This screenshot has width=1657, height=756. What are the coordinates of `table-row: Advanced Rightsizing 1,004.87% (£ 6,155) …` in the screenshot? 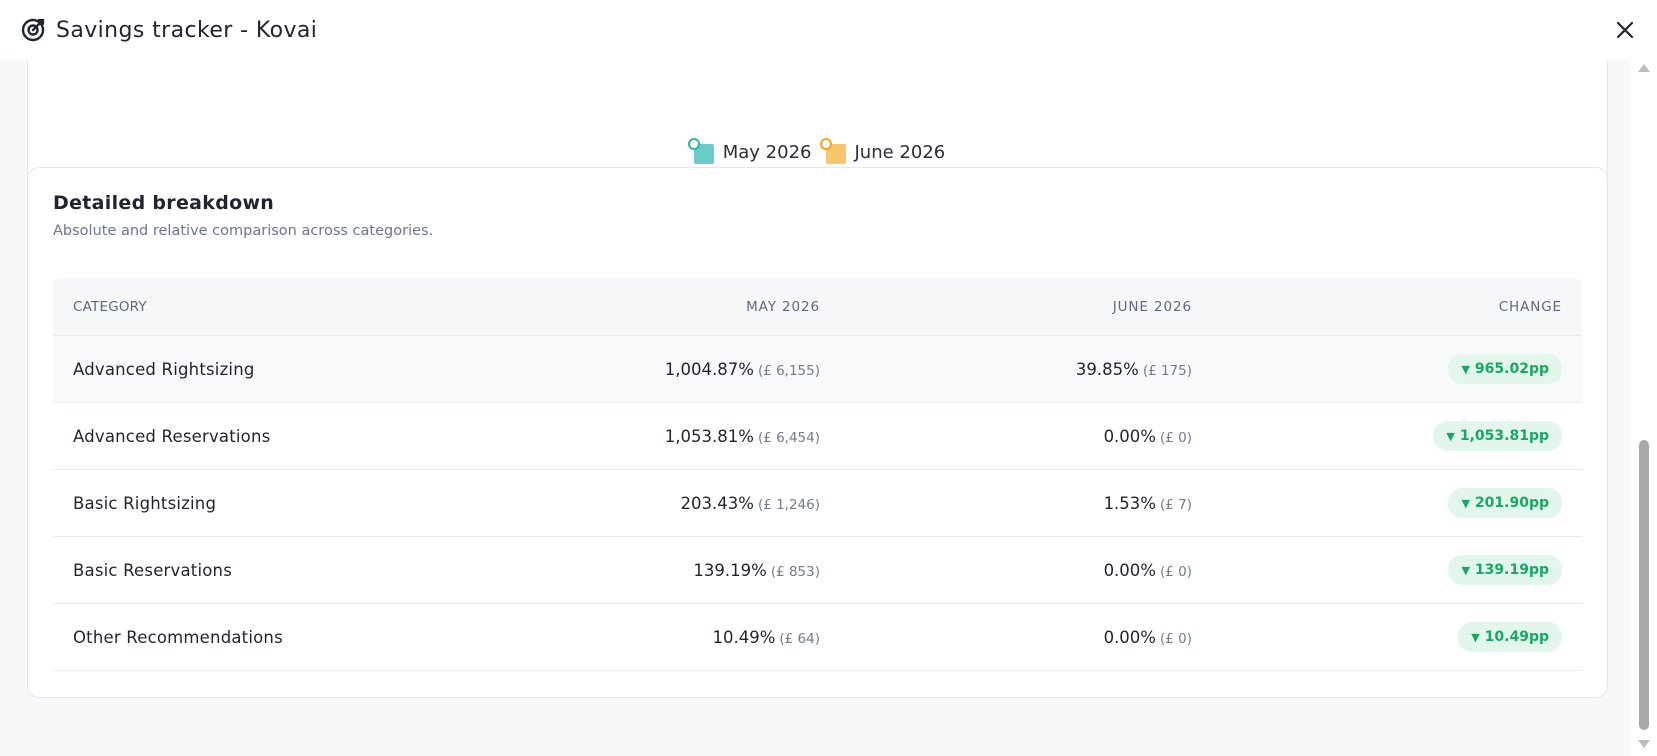 It's located at (817, 369).